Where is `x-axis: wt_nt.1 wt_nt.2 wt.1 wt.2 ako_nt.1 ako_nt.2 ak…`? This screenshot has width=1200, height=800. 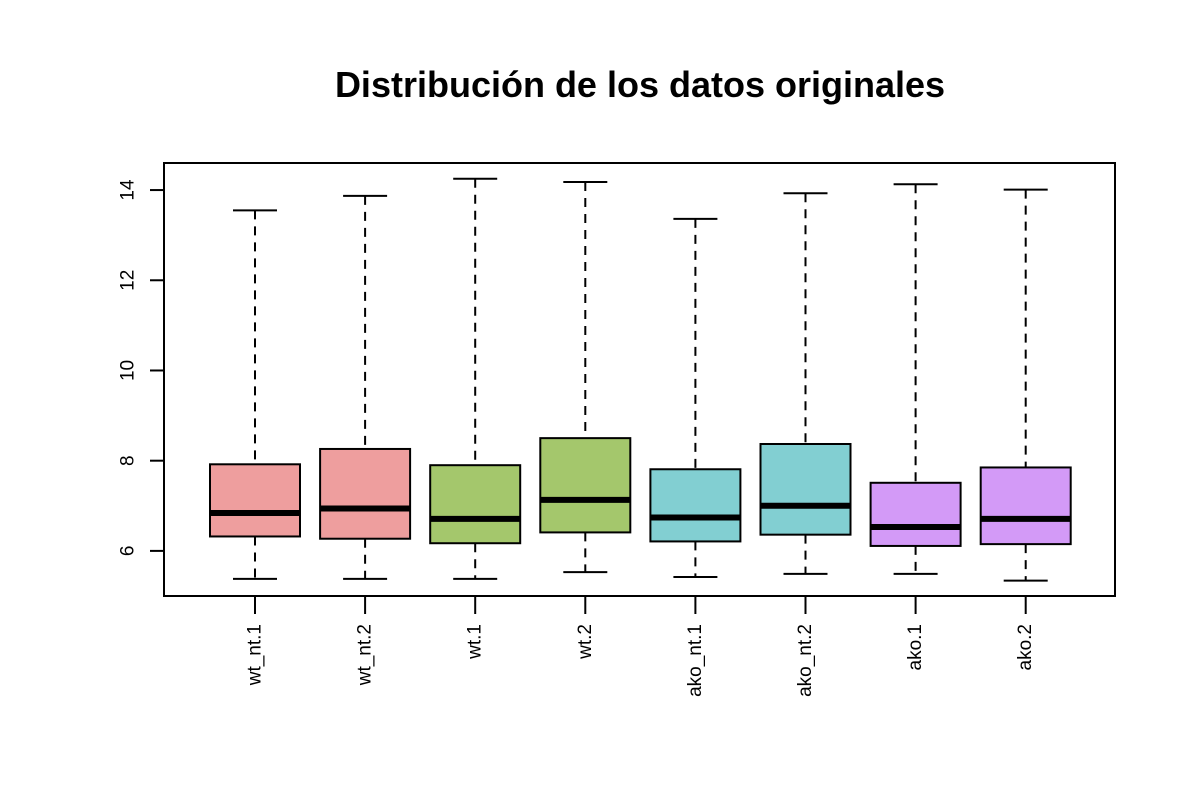 x-axis: wt_nt.1 wt_nt.2 wt.1 wt.2 ako_nt.1 ako_nt.2 ak… is located at coordinates (640, 646).